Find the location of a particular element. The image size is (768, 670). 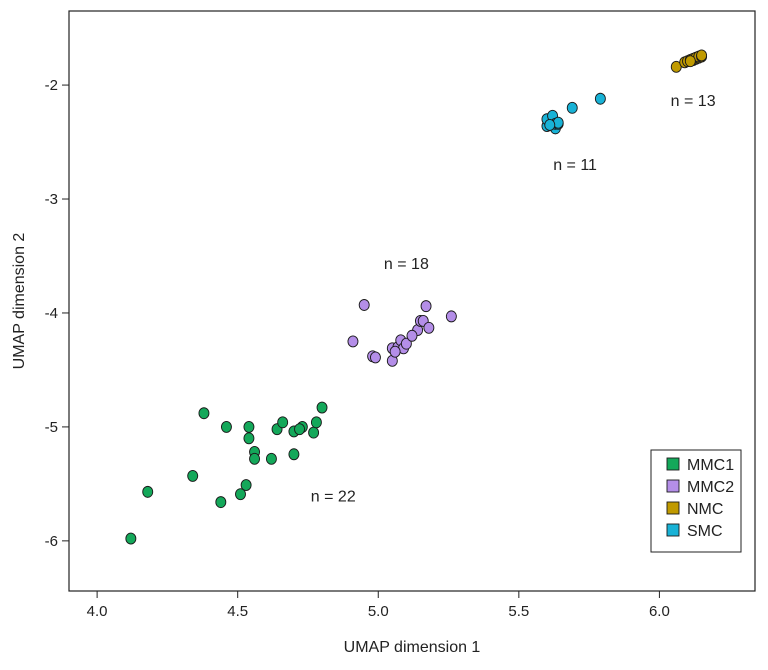

y-tick-label: -4 is located at coordinates (51, 313).